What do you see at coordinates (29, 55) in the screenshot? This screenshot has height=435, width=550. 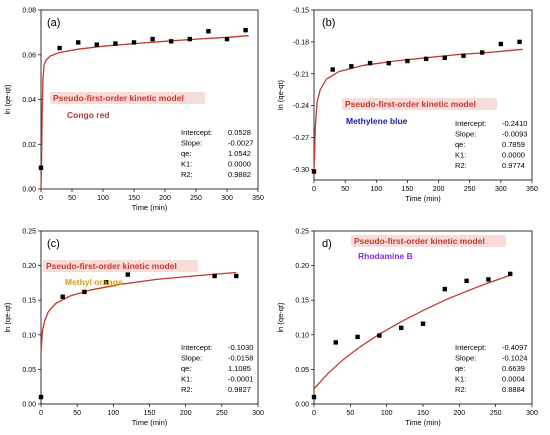 I see `y-tick-label: 0.06` at bounding box center [29, 55].